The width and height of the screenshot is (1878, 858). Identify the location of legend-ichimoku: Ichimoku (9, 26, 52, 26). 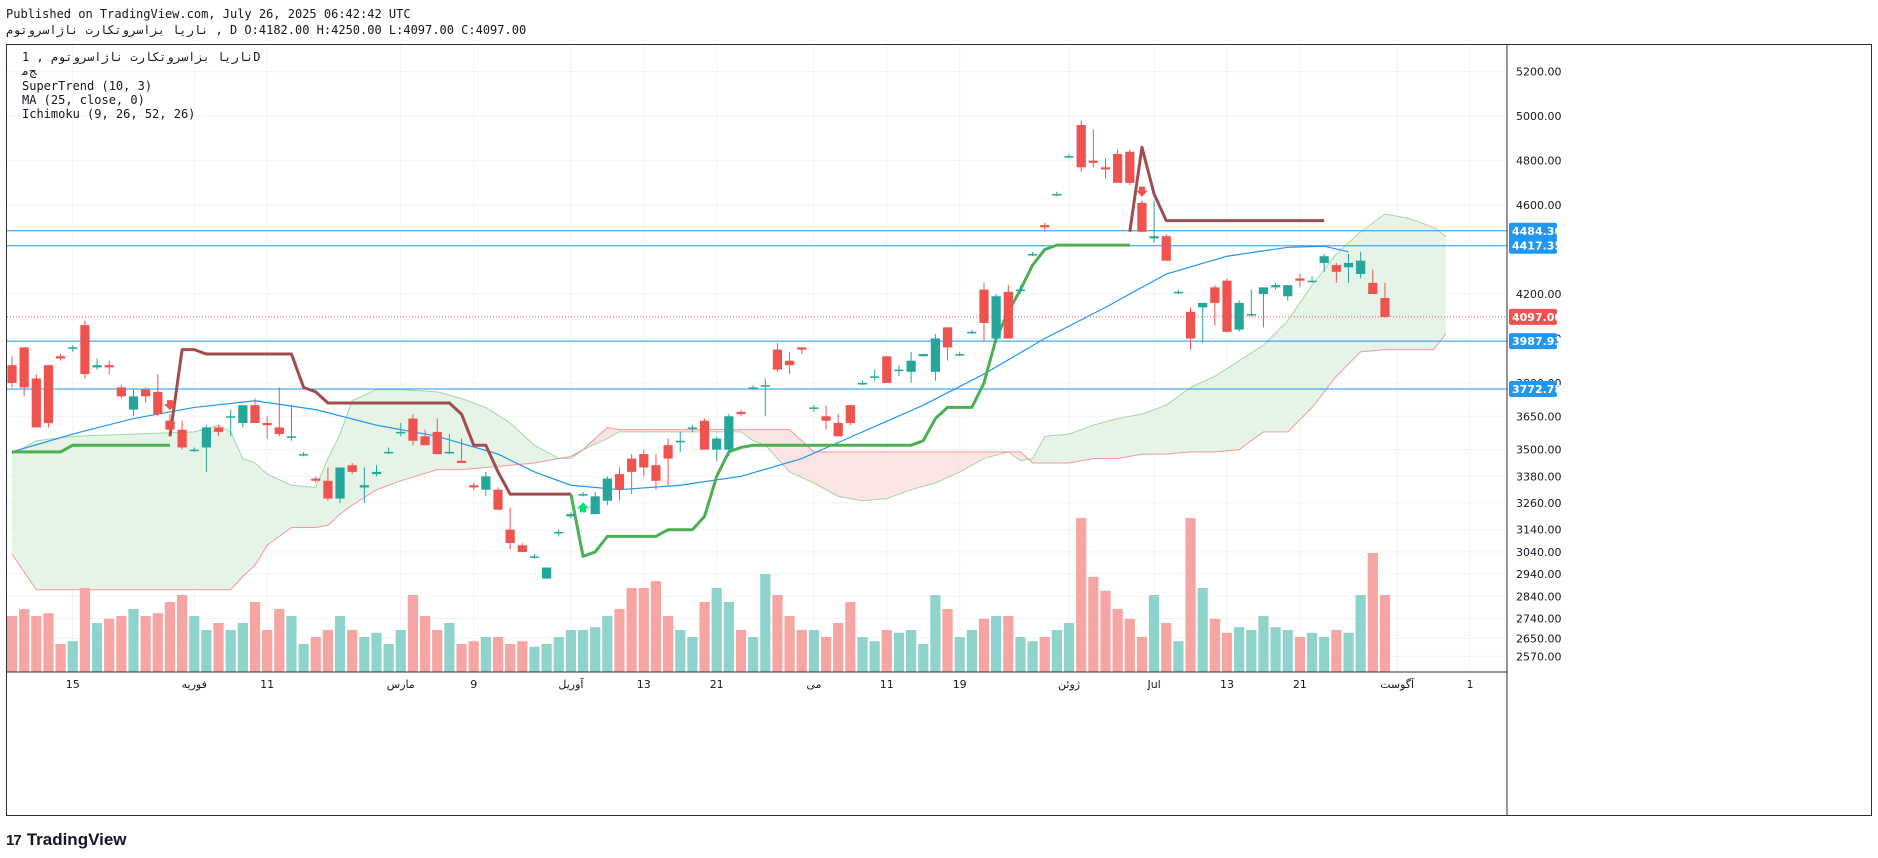
(109, 114).